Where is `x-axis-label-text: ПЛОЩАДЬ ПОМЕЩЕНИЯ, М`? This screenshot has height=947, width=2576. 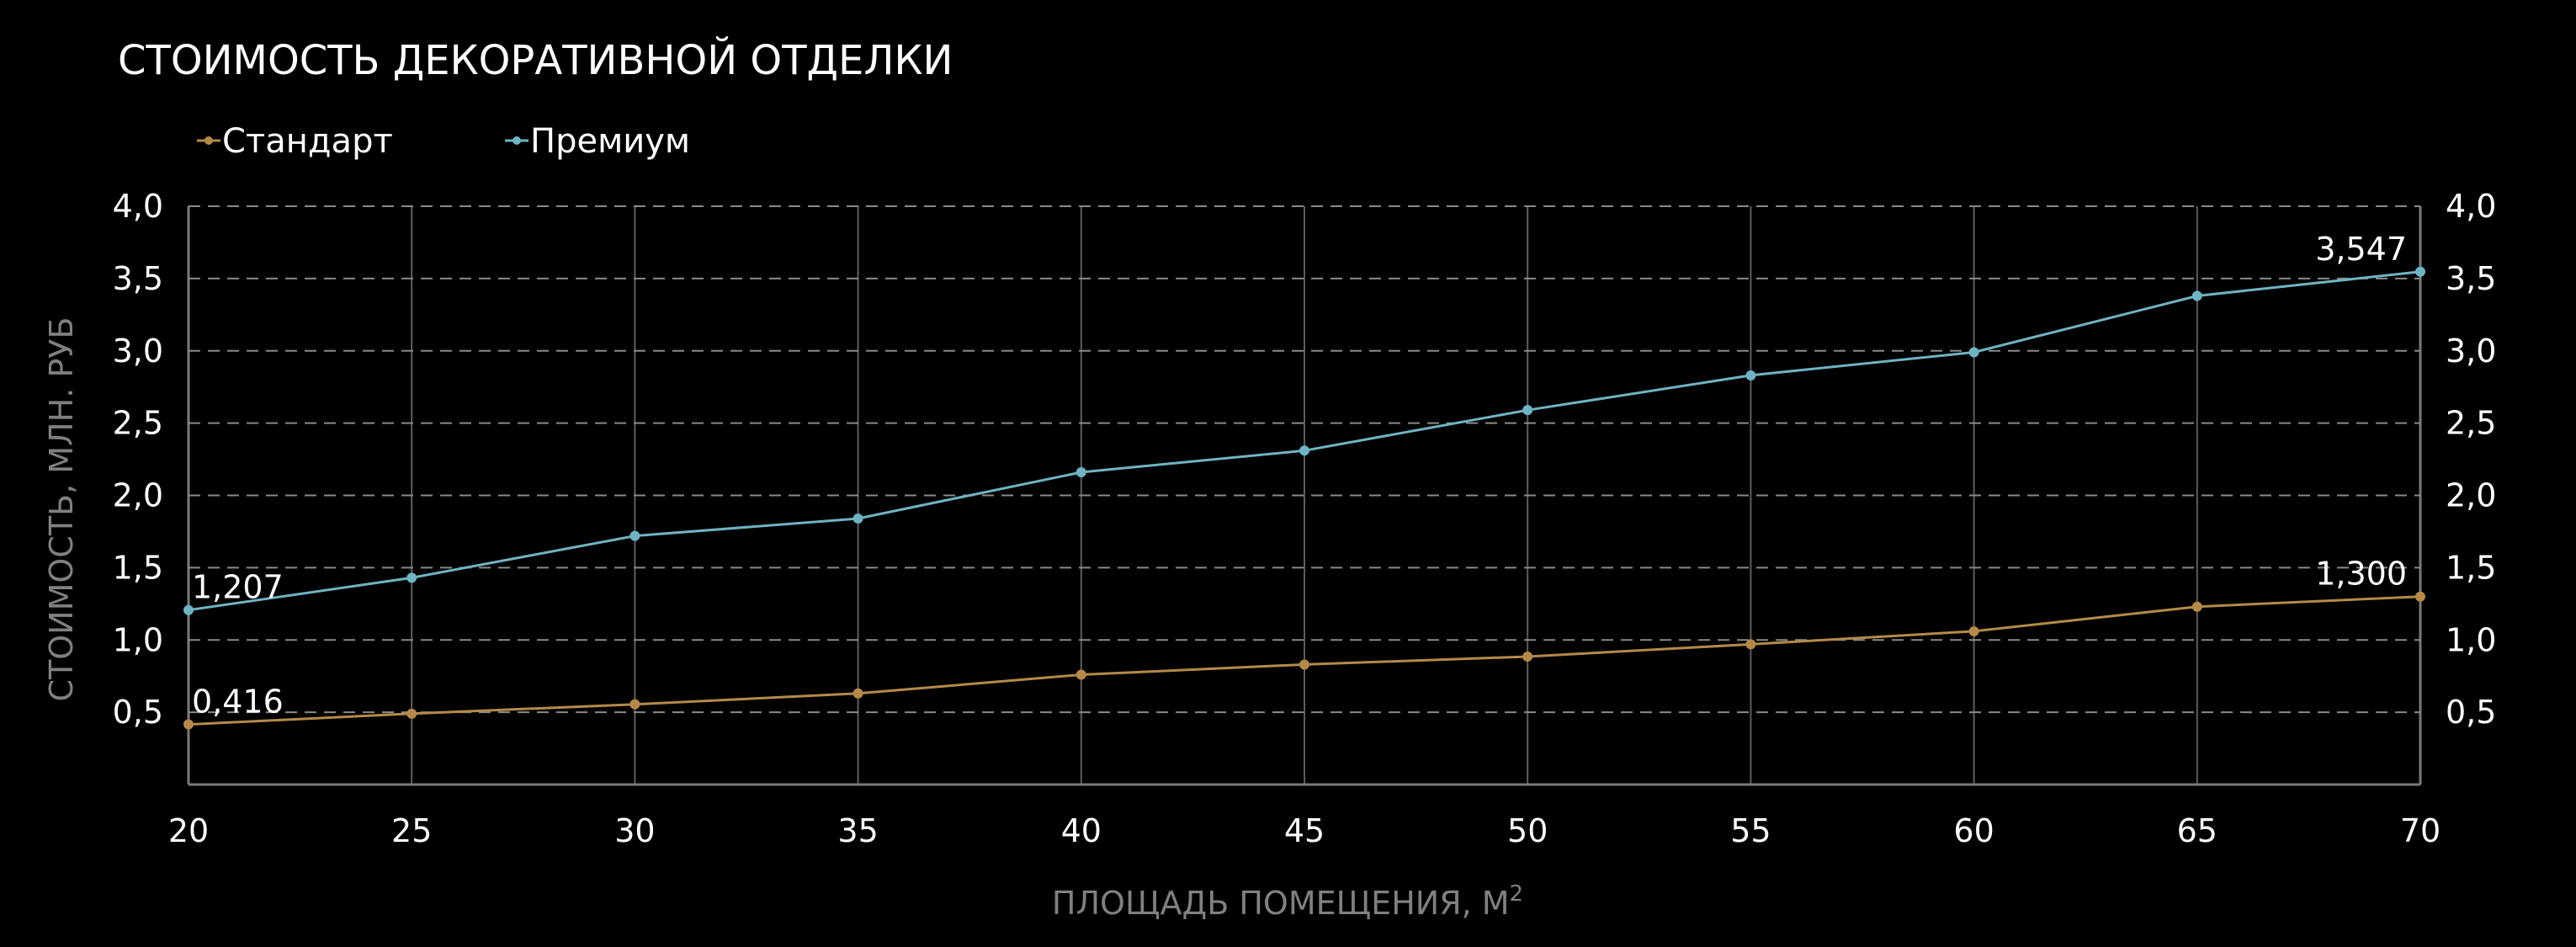 x-axis-label-text: ПЛОЩАДЬ ПОМЕЩЕНИЯ, М is located at coordinates (1281, 903).